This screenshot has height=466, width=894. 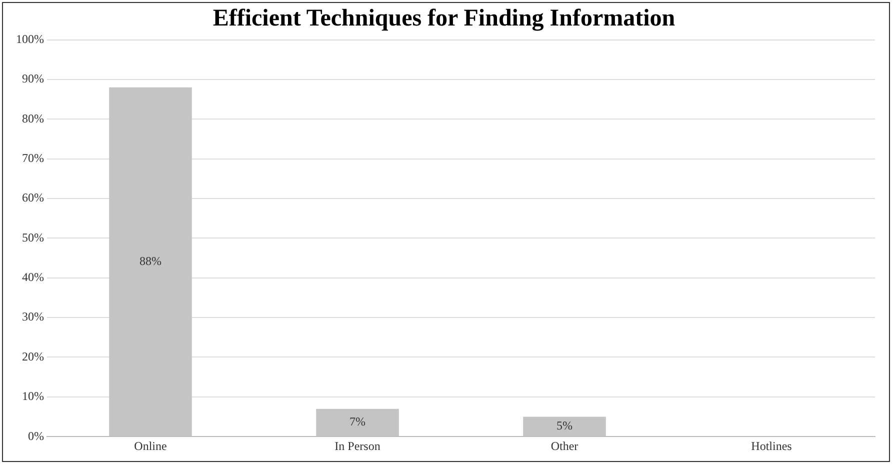 I want to click on y-tick-label: 0%, so click(x=36, y=435).